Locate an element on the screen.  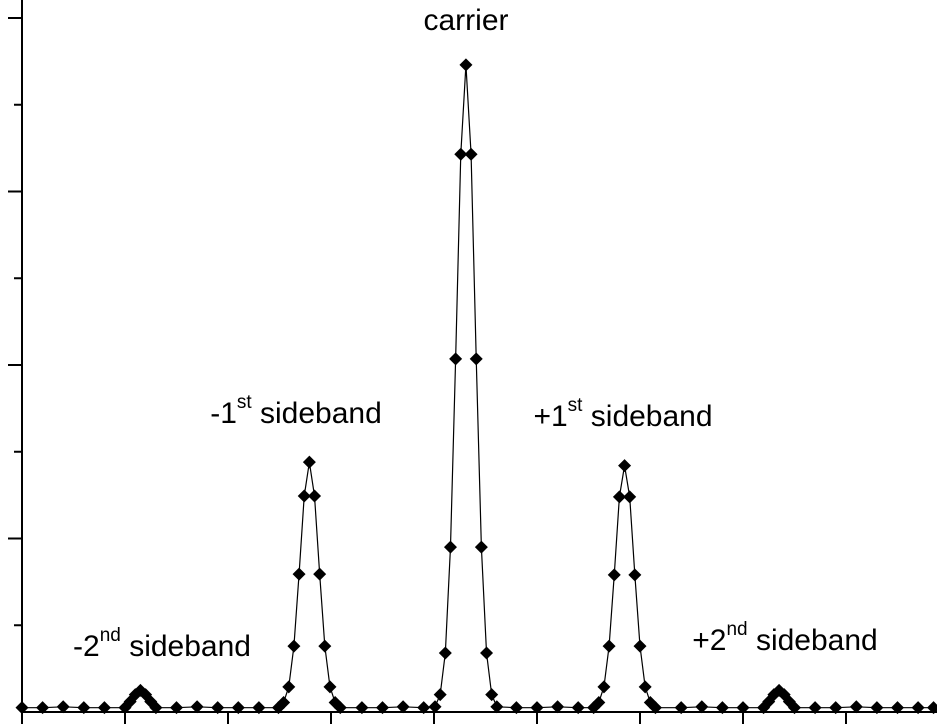
annotation: carrier is located at coordinates (465, 20).